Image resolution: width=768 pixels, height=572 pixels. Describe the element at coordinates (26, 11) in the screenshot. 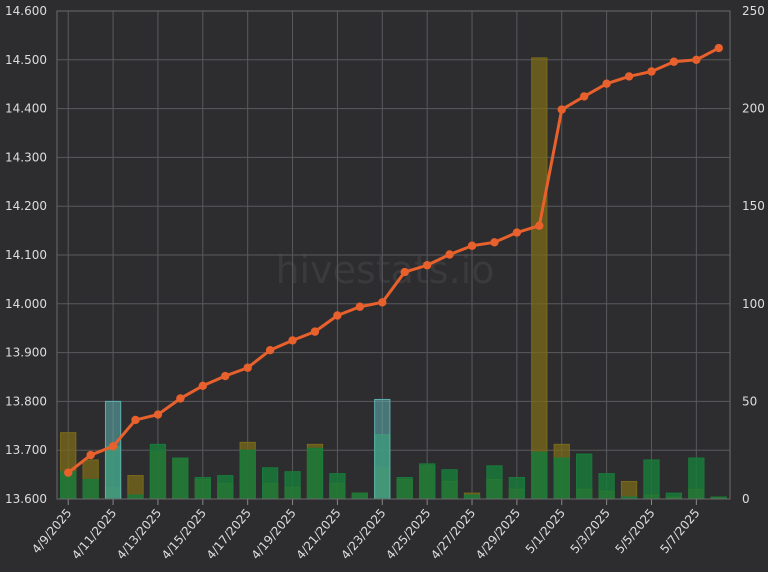

I see `y-left-tick-label: 14.600` at that location.